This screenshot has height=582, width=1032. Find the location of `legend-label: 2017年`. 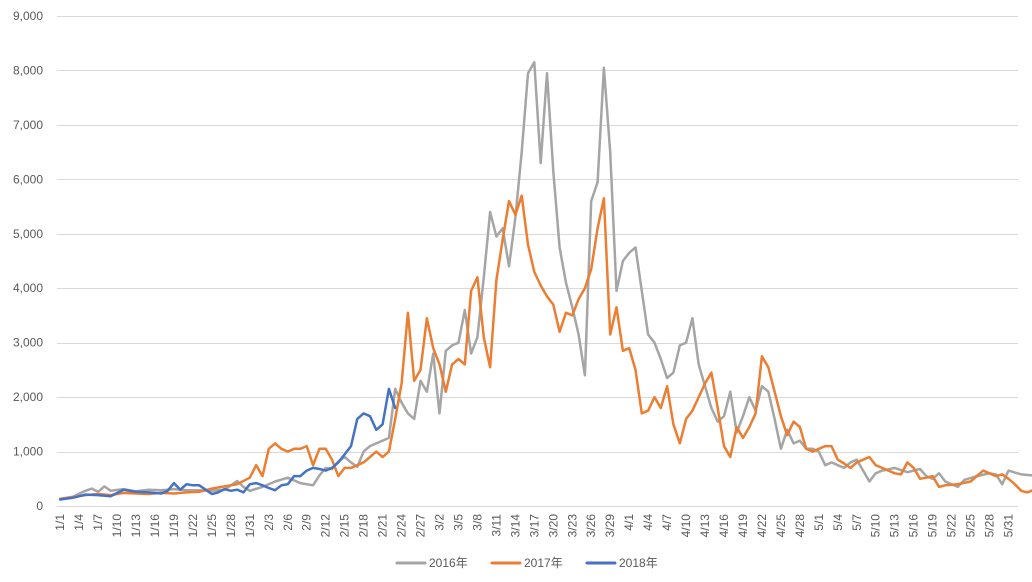

legend-label: 2017年 is located at coordinates (543, 563).